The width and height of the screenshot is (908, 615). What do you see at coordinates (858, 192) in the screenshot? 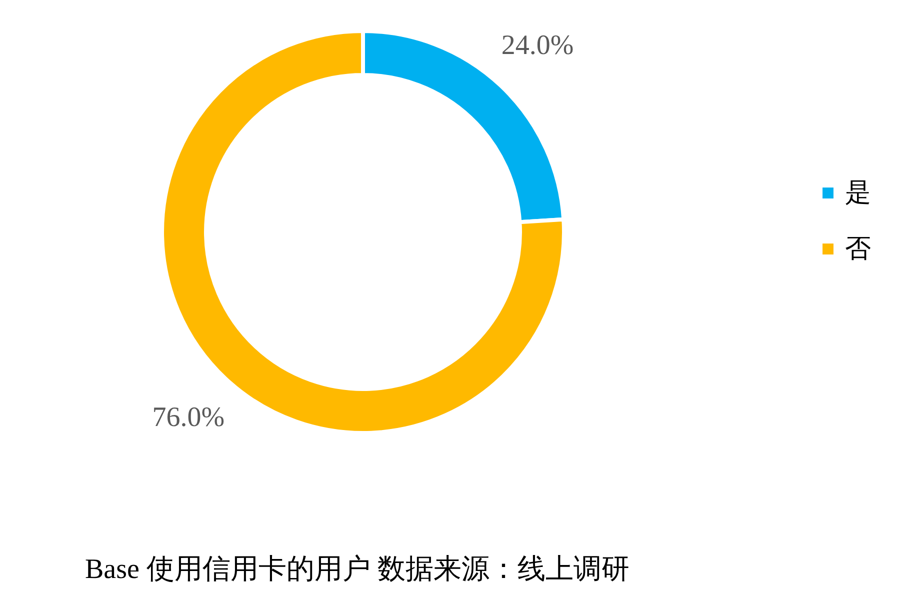
I see `legend-label: 是` at bounding box center [858, 192].